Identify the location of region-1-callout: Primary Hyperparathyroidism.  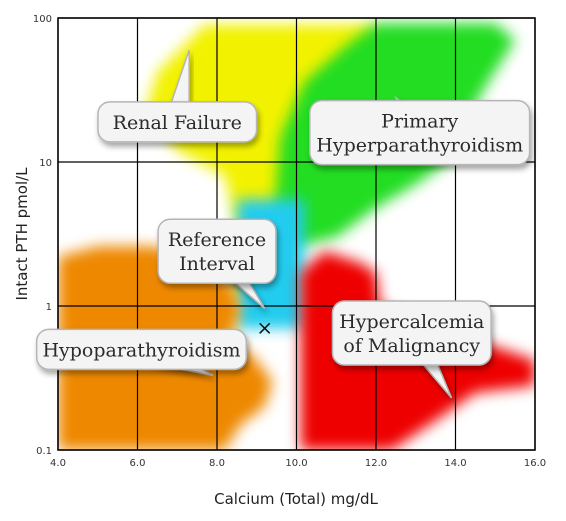
(420, 130).